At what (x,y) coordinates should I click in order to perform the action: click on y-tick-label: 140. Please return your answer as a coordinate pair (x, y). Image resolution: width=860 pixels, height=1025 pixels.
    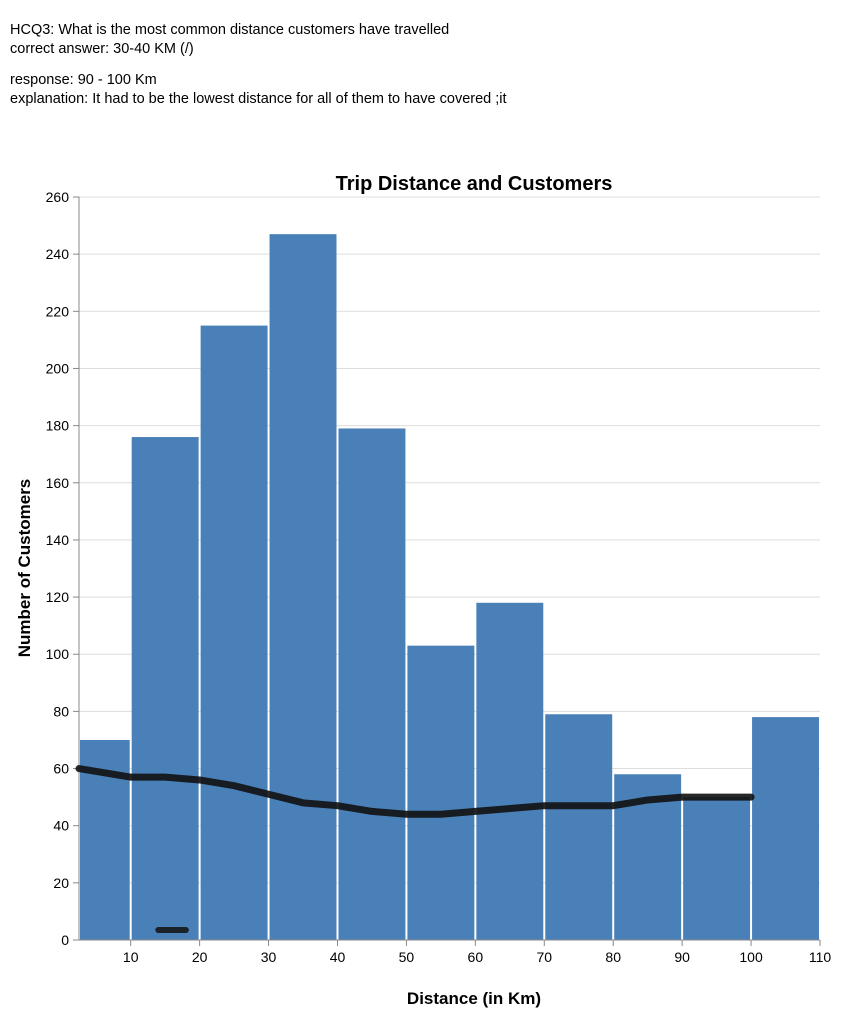
    Looking at the image, I should click on (58, 540).